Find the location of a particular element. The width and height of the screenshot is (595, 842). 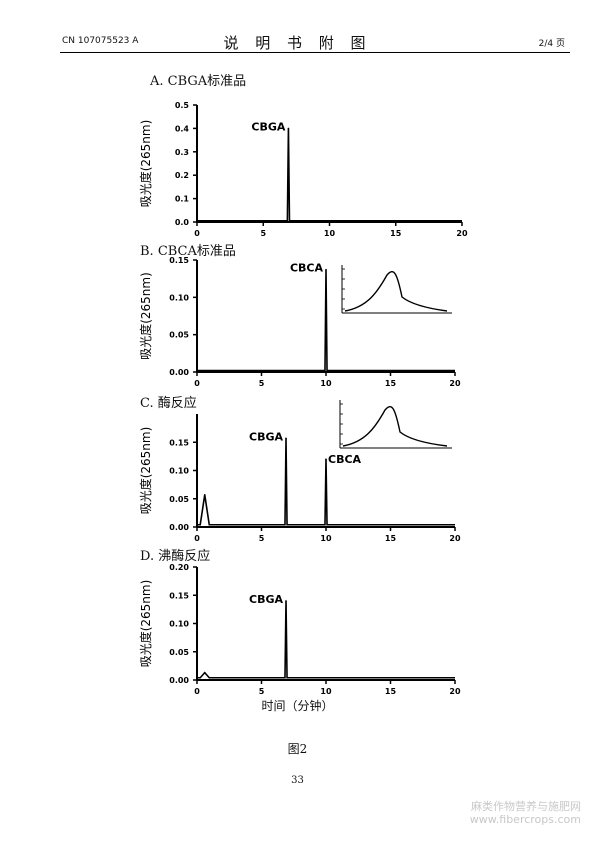

page-count: 2/4 页 is located at coordinates (551, 44).